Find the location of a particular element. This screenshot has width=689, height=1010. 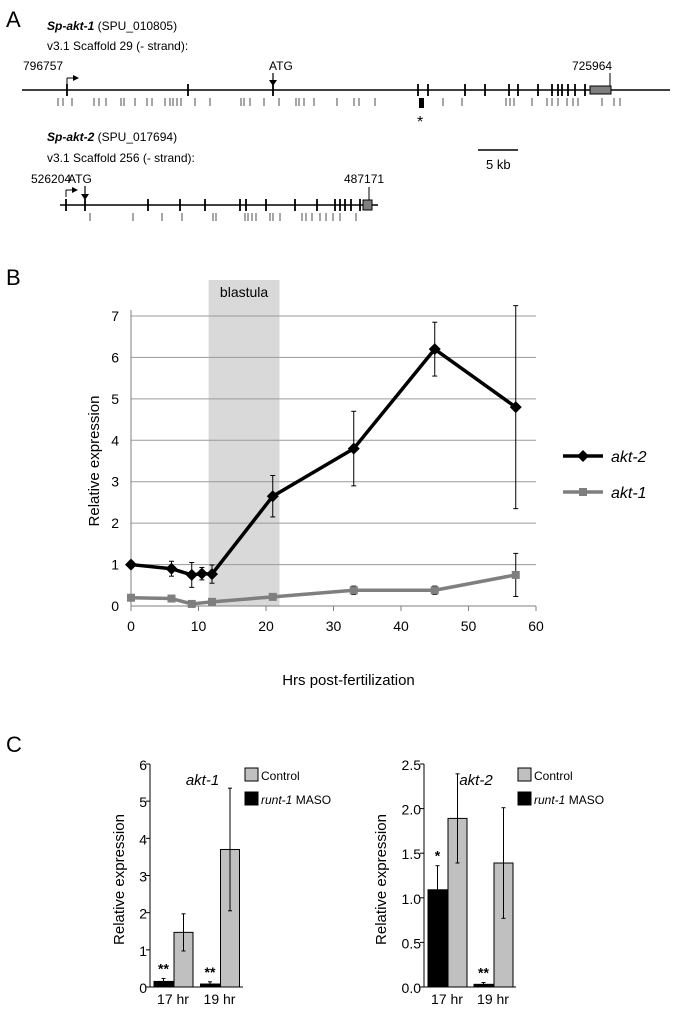

gene1-end-coord: 725964 is located at coordinates (592, 66).